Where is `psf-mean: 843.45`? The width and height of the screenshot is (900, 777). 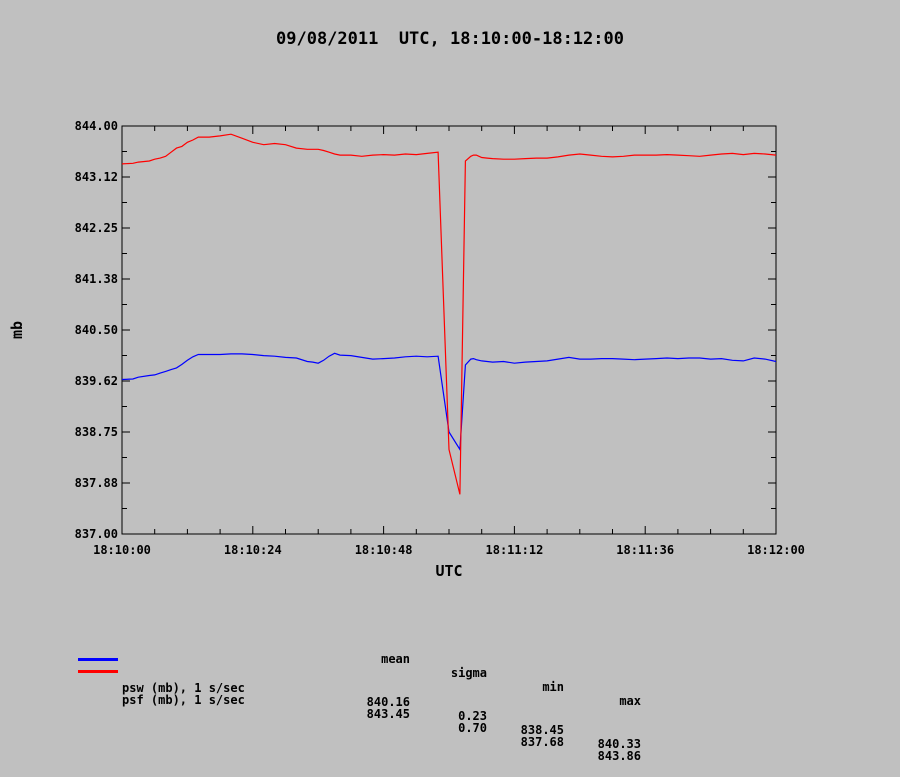 psf-mean: 843.45 is located at coordinates (388, 714).